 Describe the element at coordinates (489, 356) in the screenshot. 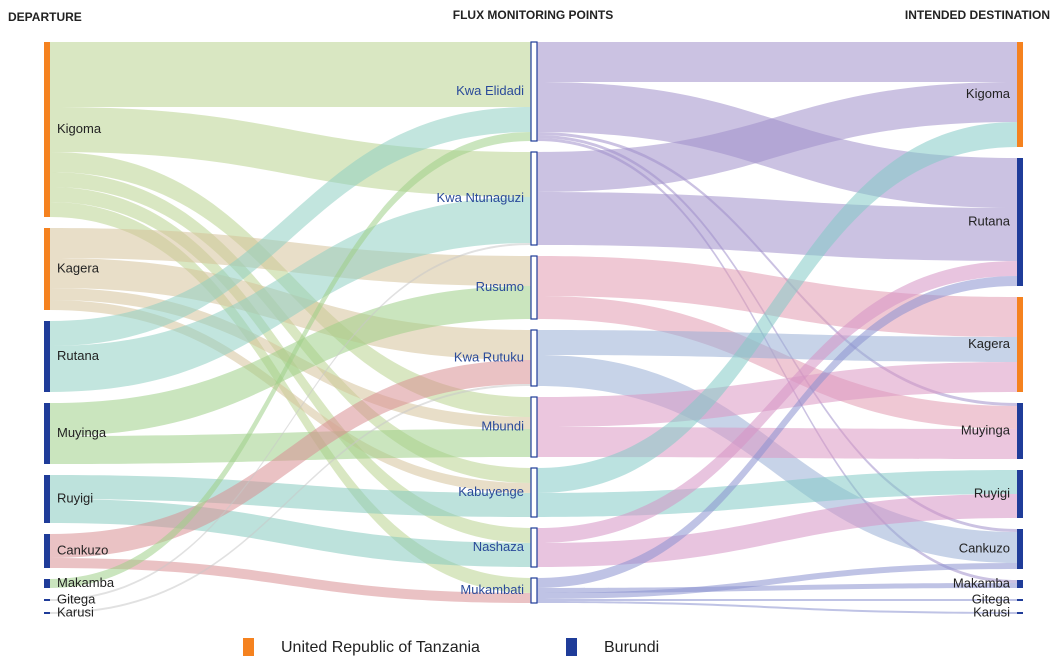

I see `node-label: Kwa Rutuku` at that location.